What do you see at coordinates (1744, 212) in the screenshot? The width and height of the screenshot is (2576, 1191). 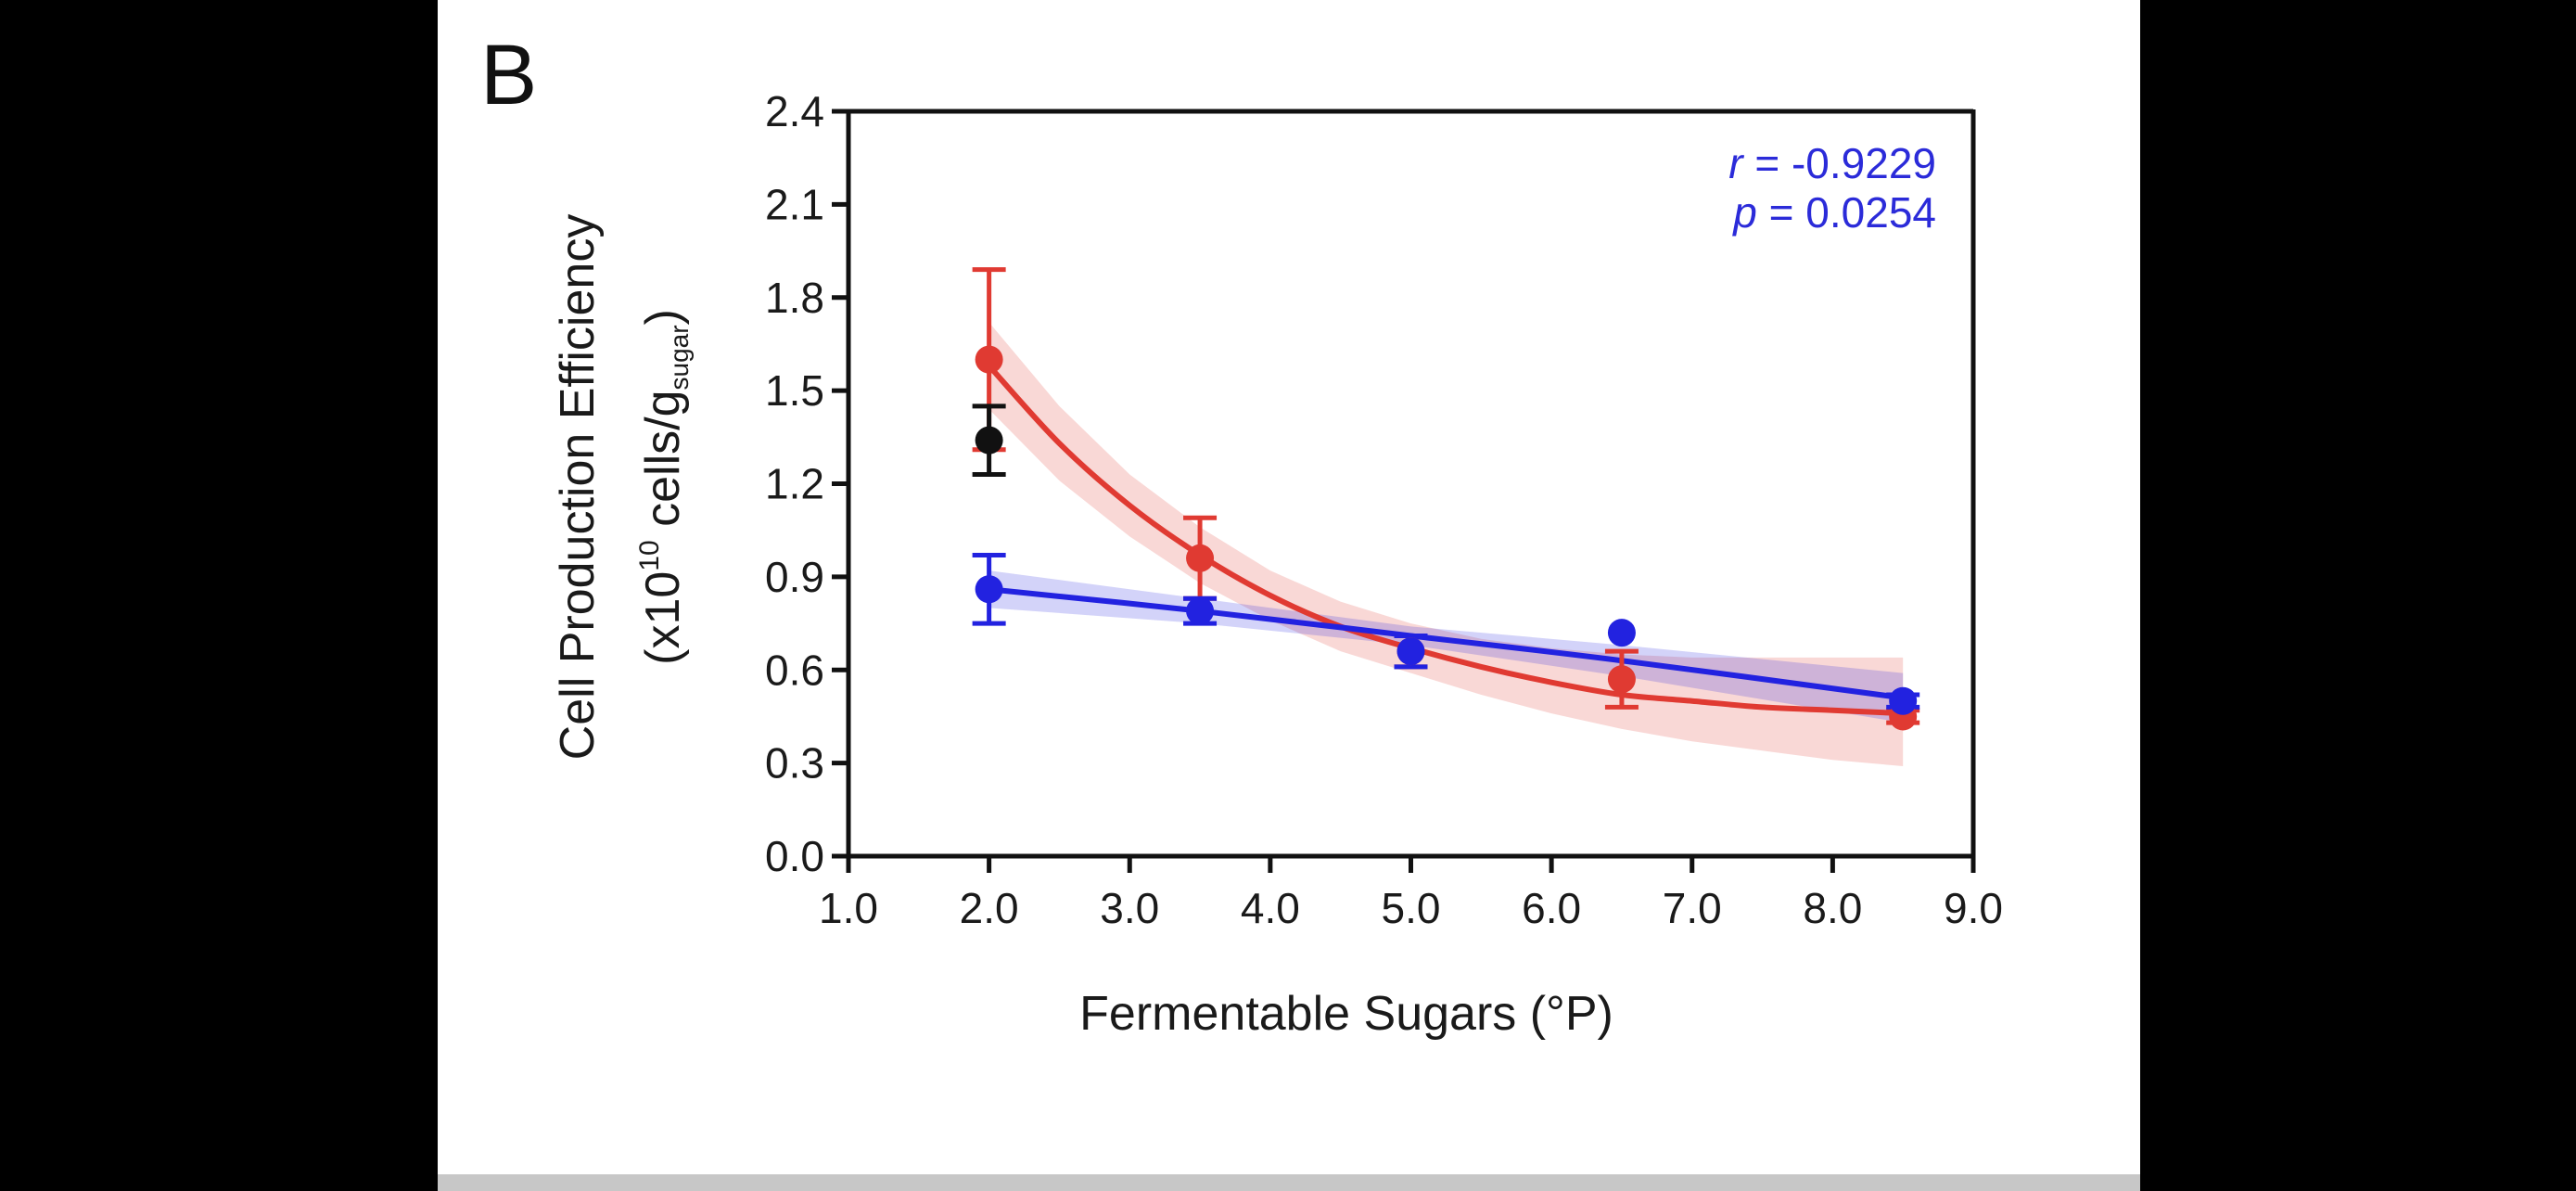 I see `stat-p-symbol: p` at bounding box center [1744, 212].